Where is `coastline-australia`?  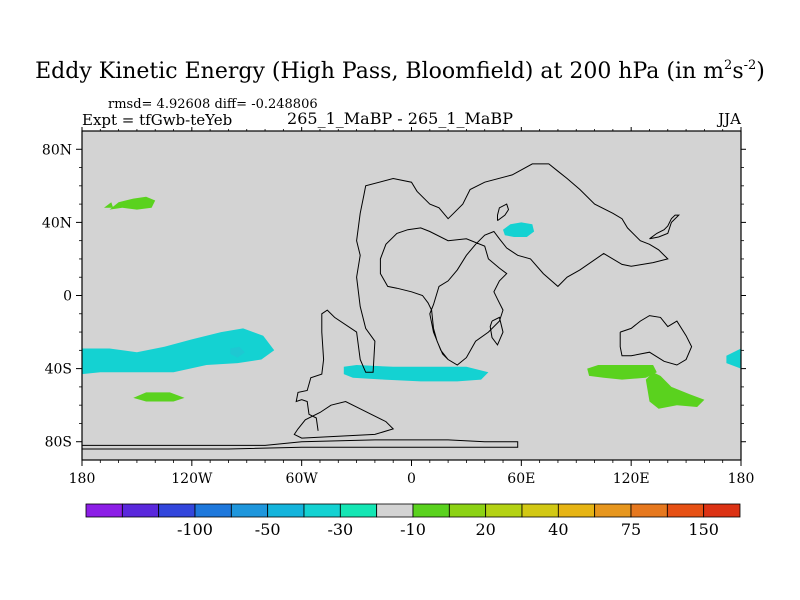
coastline-australia is located at coordinates (656, 340).